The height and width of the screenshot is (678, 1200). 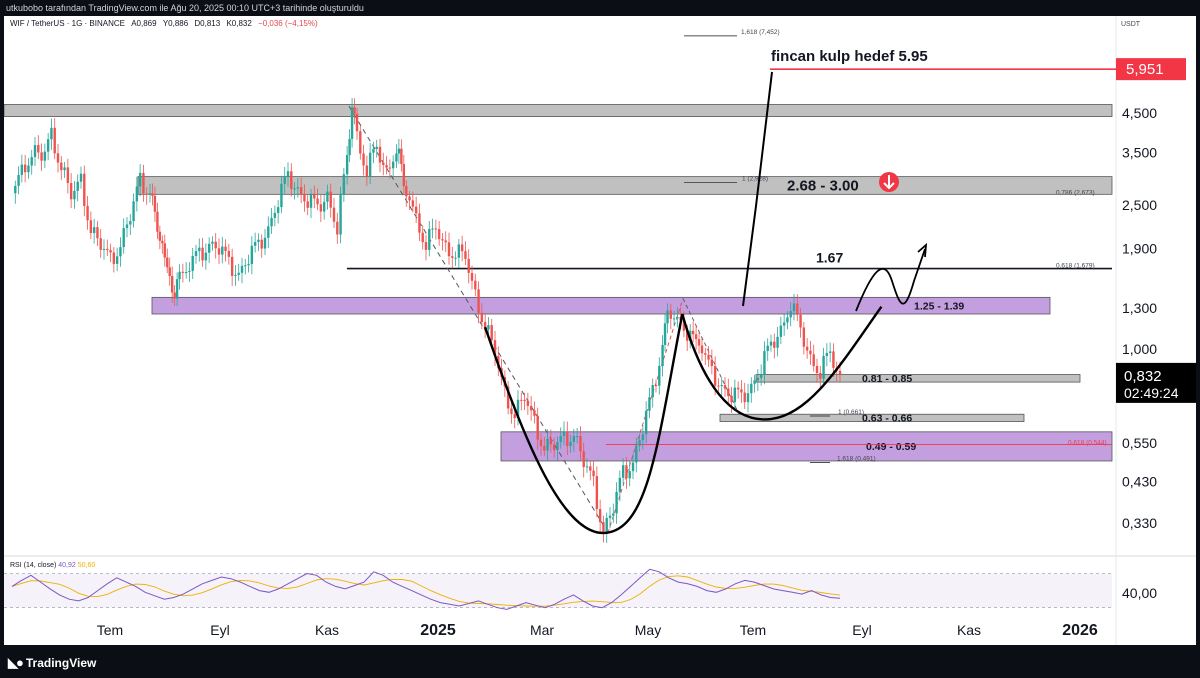 What do you see at coordinates (144, 23) in the screenshot?
I see `legend-open: A0,869` at bounding box center [144, 23].